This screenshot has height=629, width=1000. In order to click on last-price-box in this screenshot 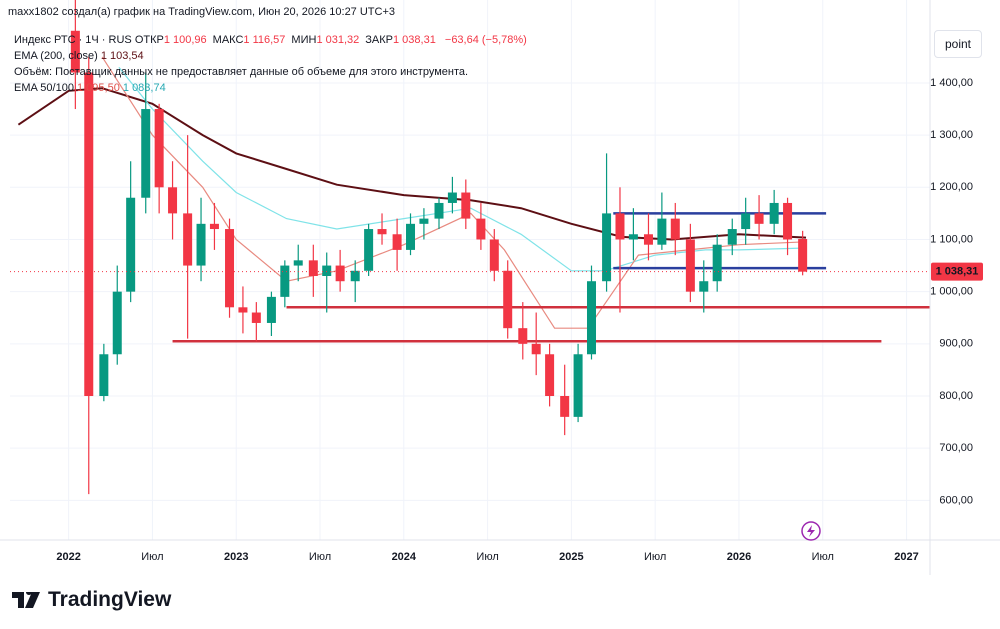, I will do `click(957, 271)`.